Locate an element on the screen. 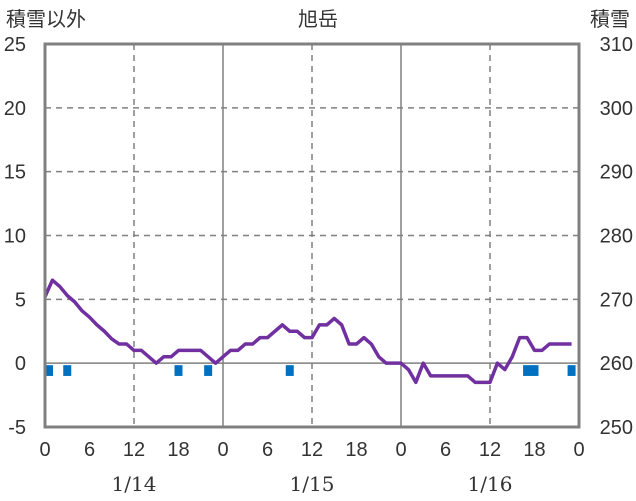 The image size is (636, 501). date-label: 1/16 is located at coordinates (490, 484).